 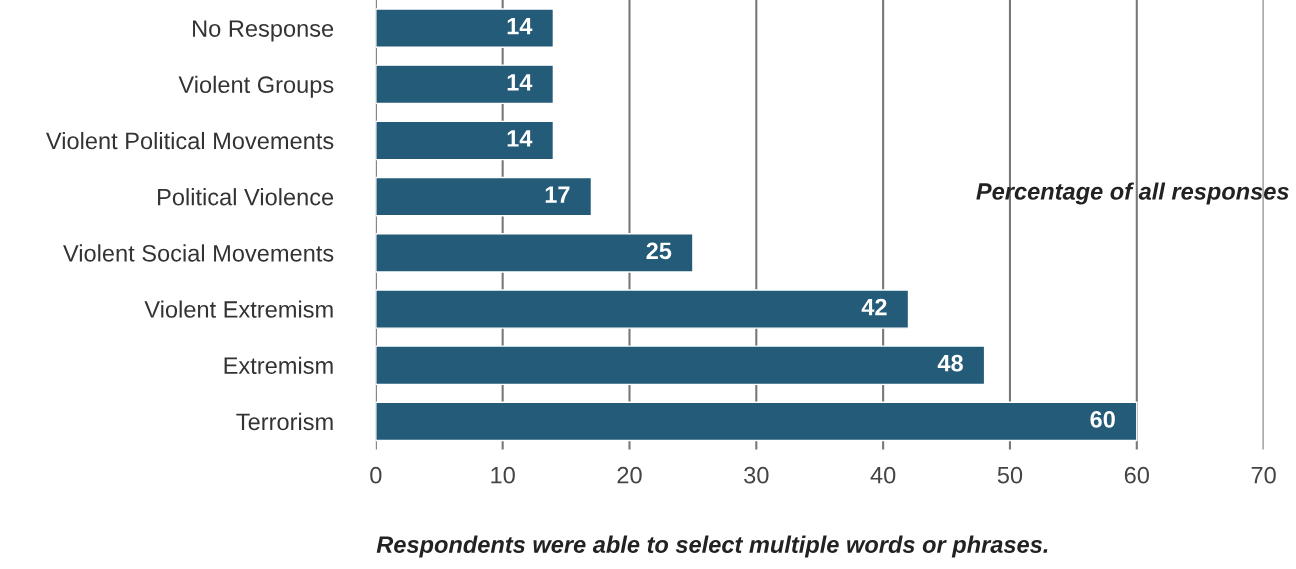 I want to click on y-tick-label: Violent Groups, so click(x=256, y=86).